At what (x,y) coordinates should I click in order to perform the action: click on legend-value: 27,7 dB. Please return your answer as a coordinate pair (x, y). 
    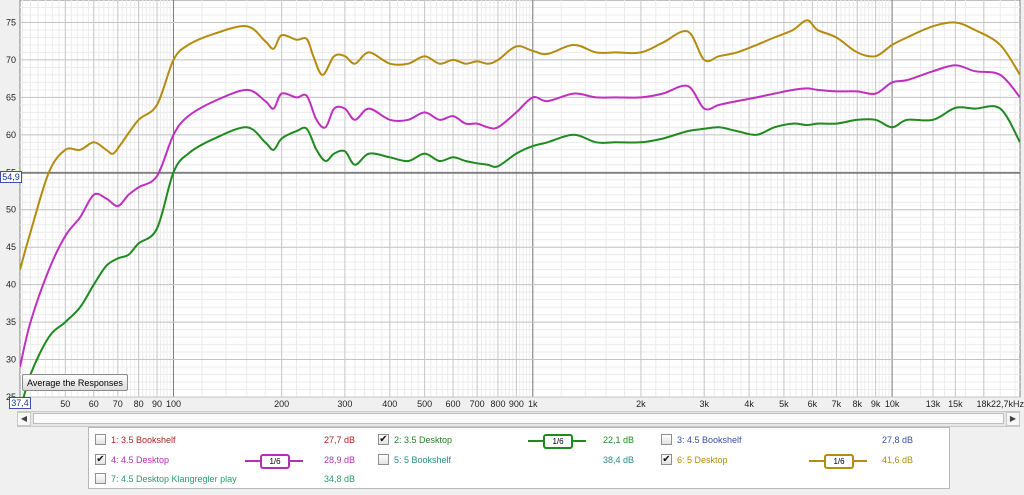
    Looking at the image, I should click on (339, 440).